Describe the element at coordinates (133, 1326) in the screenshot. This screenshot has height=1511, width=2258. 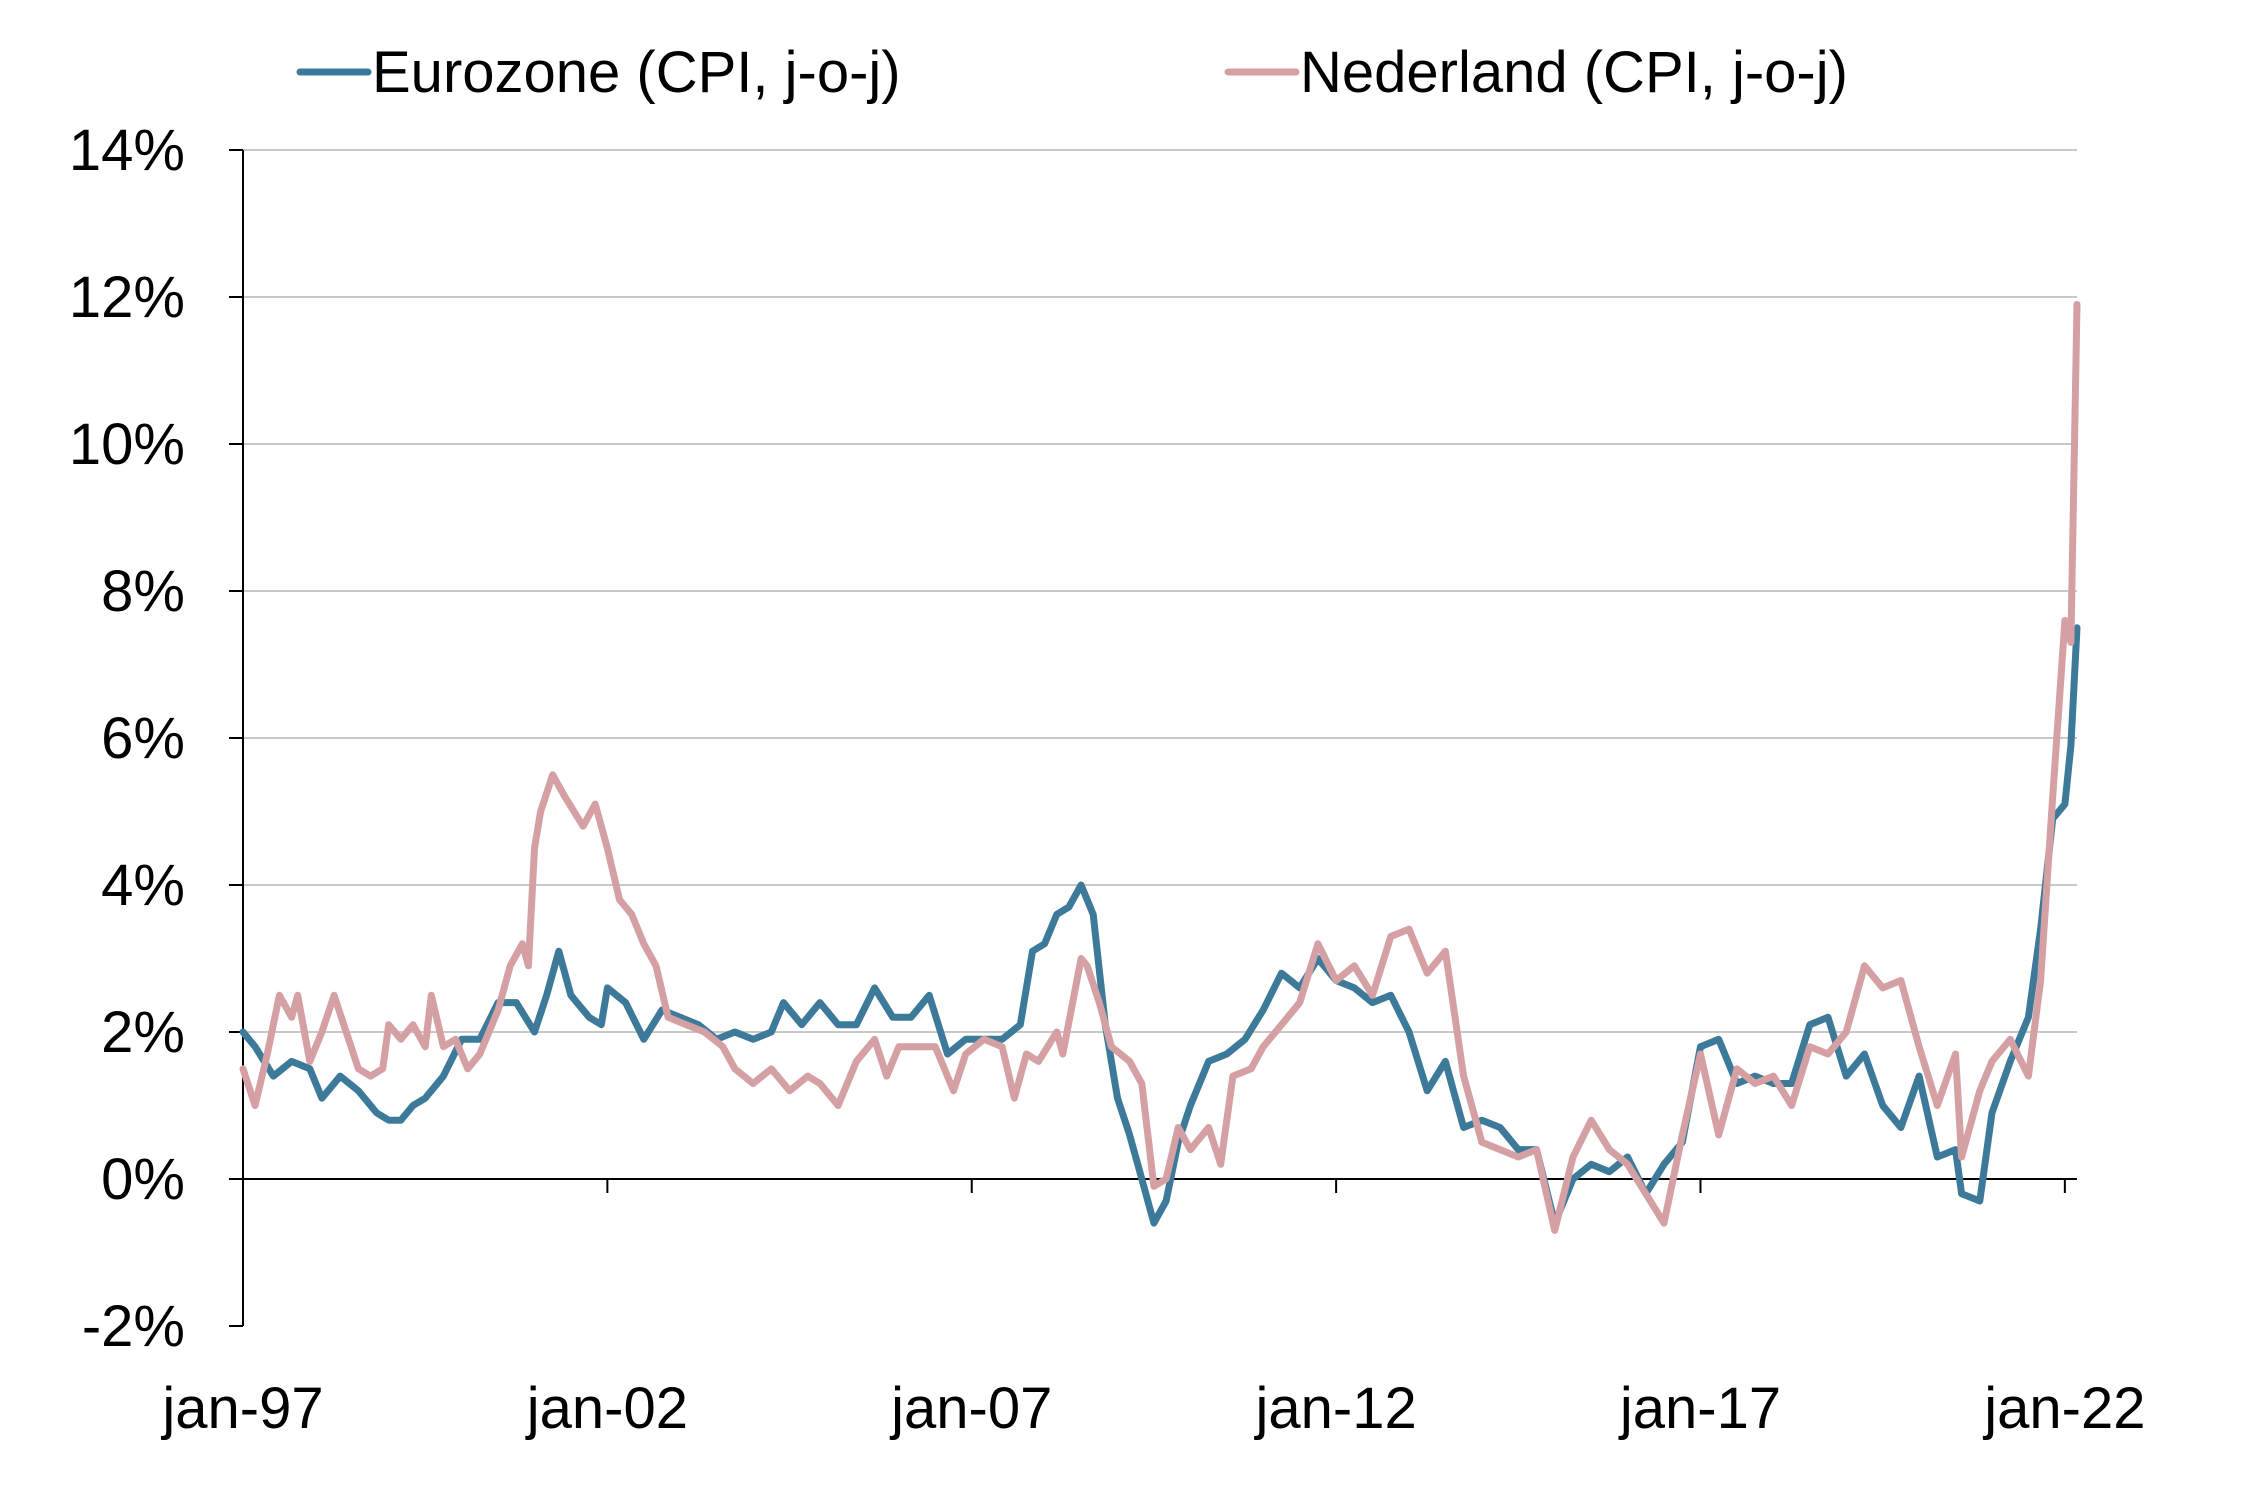
I see `y-tick-label: -2%` at that location.